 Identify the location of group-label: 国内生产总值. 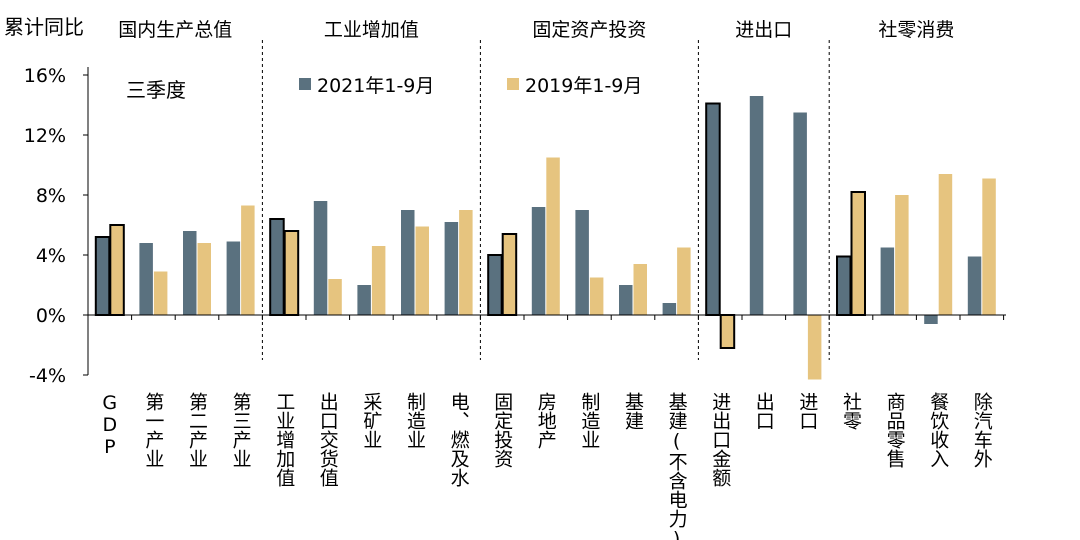
(175, 30).